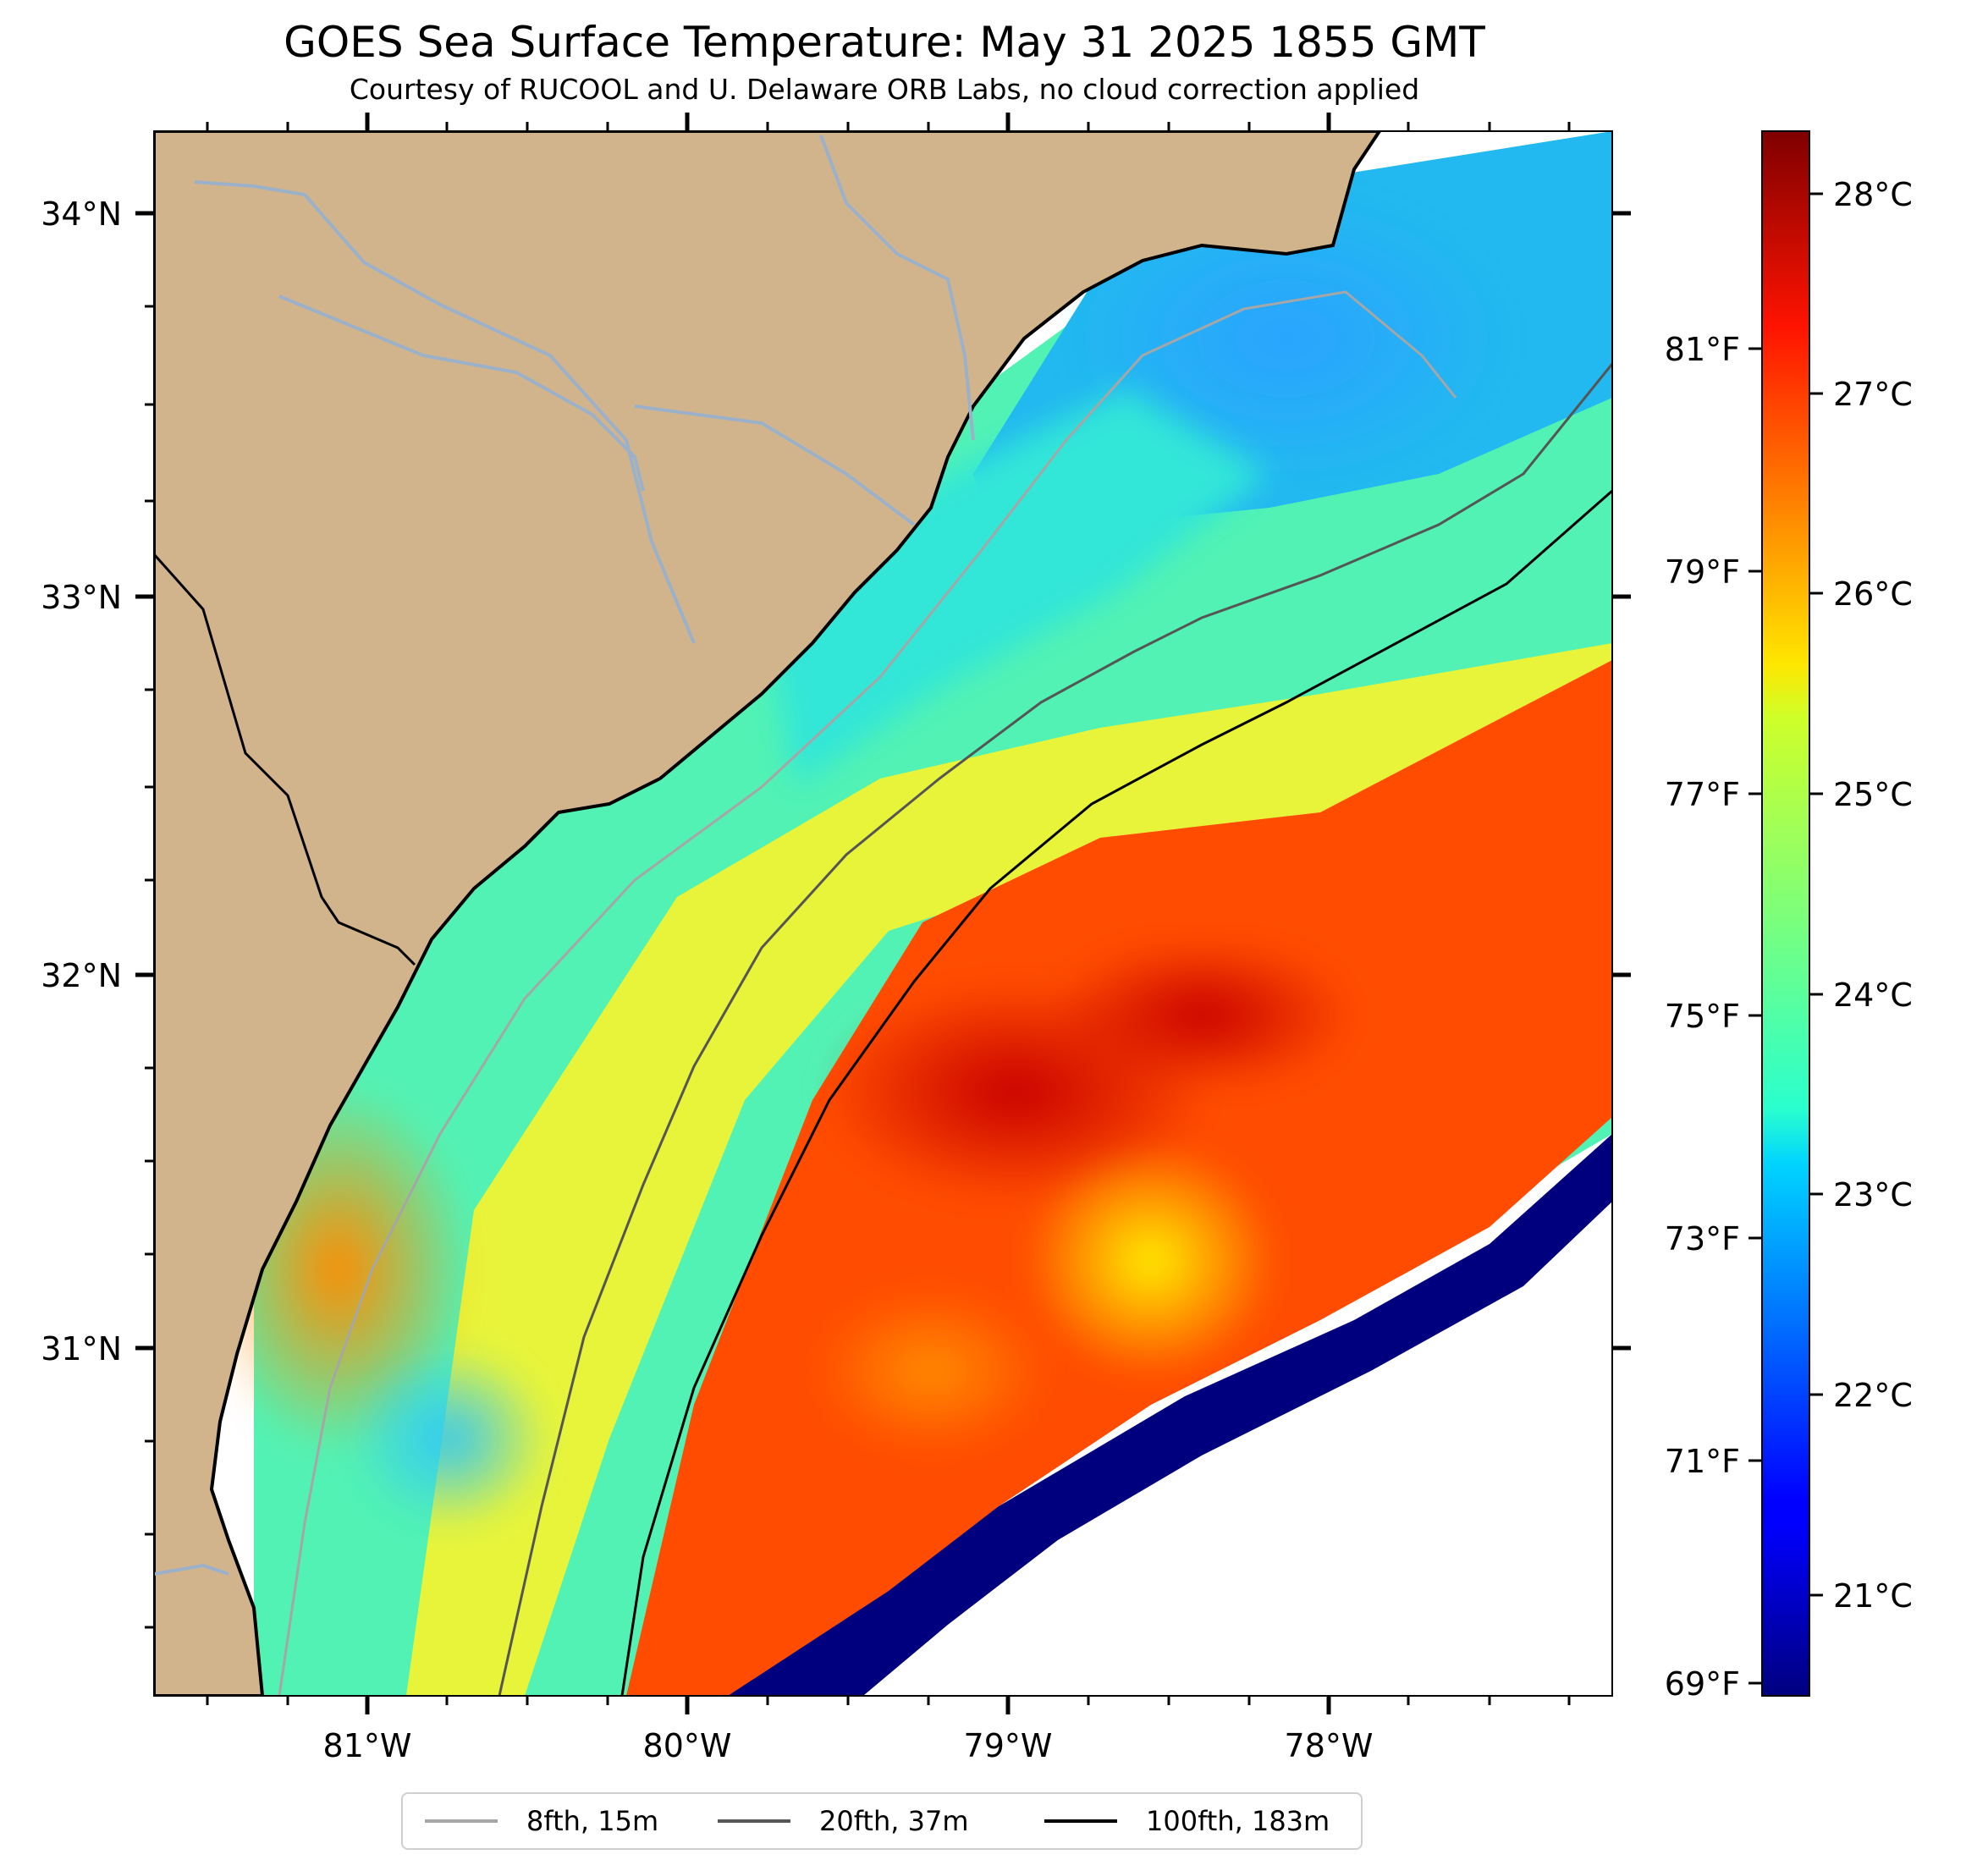  I want to click on fahrenheit-label: 73°F, so click(1702, 1238).